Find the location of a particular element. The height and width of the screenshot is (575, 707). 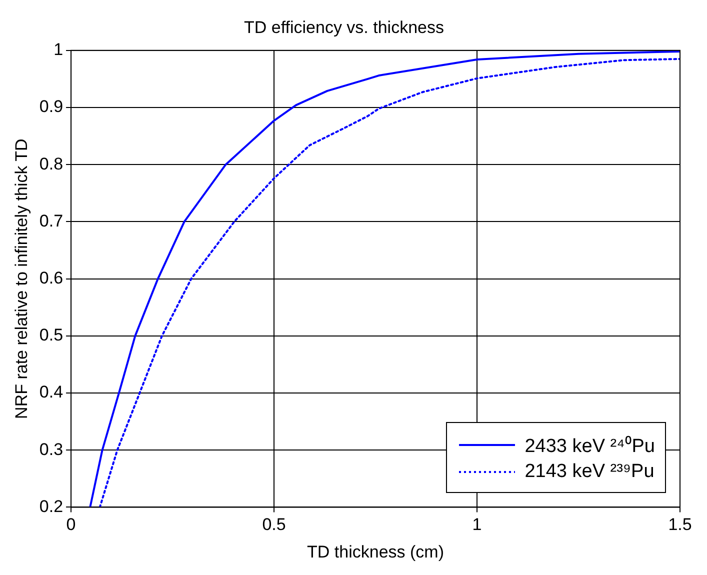

y-tick-label: 1 is located at coordinates (59, 50).